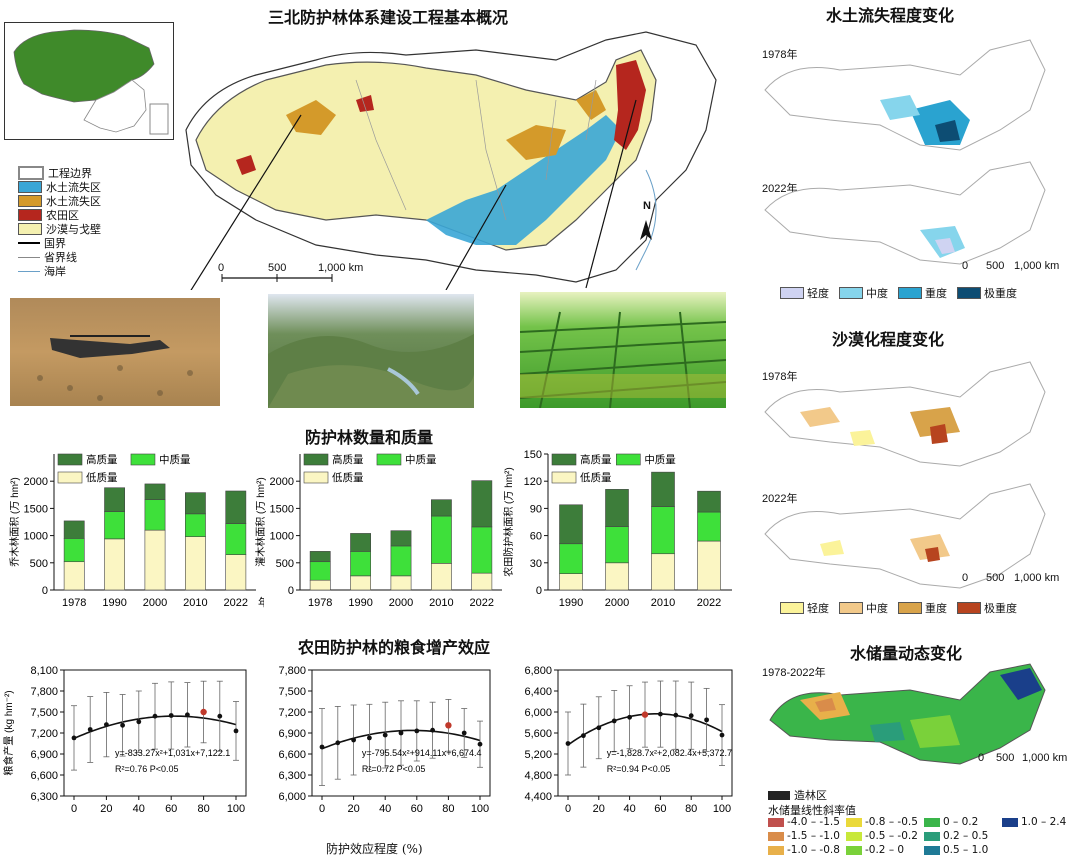 The height and width of the screenshot is (860, 1080). What do you see at coordinates (1037, 578) in the screenshot?
I see `desert-scale-1000: 1,000 km` at bounding box center [1037, 578].